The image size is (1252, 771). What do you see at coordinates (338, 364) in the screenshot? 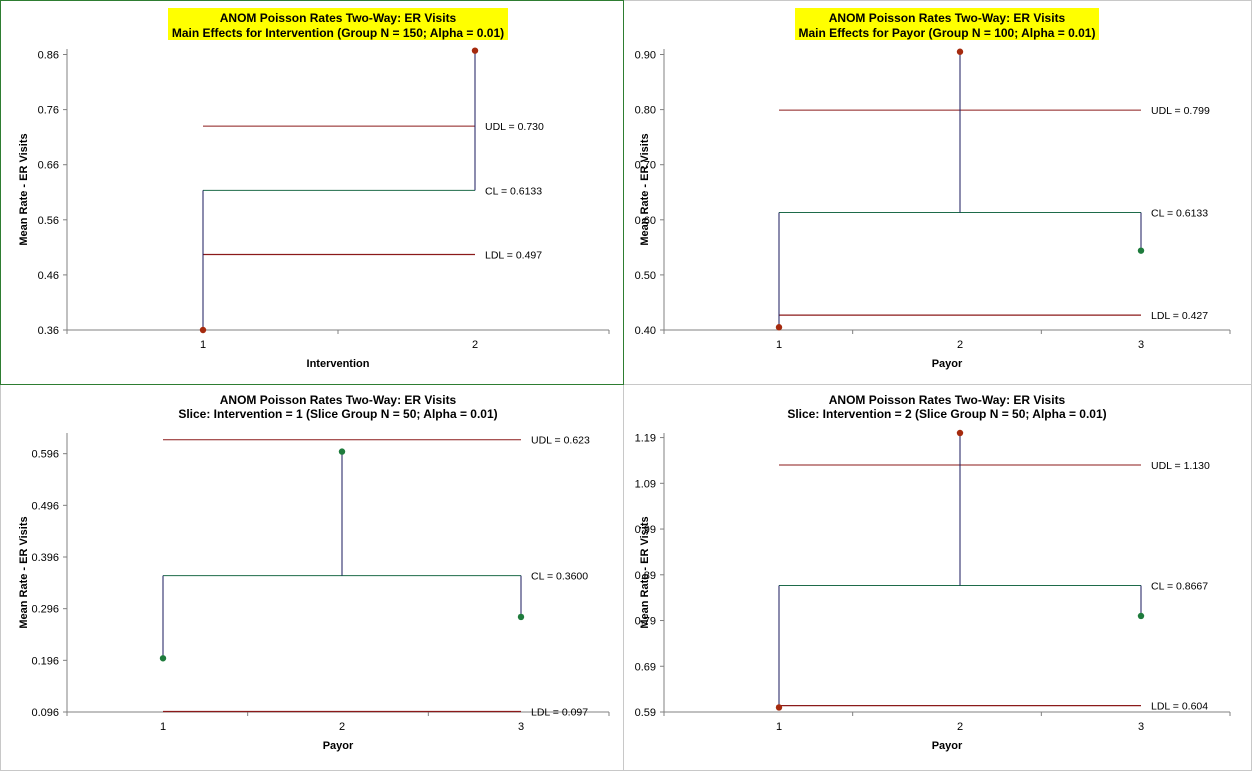
I see `x-axis-label: Intervention` at bounding box center [338, 364].